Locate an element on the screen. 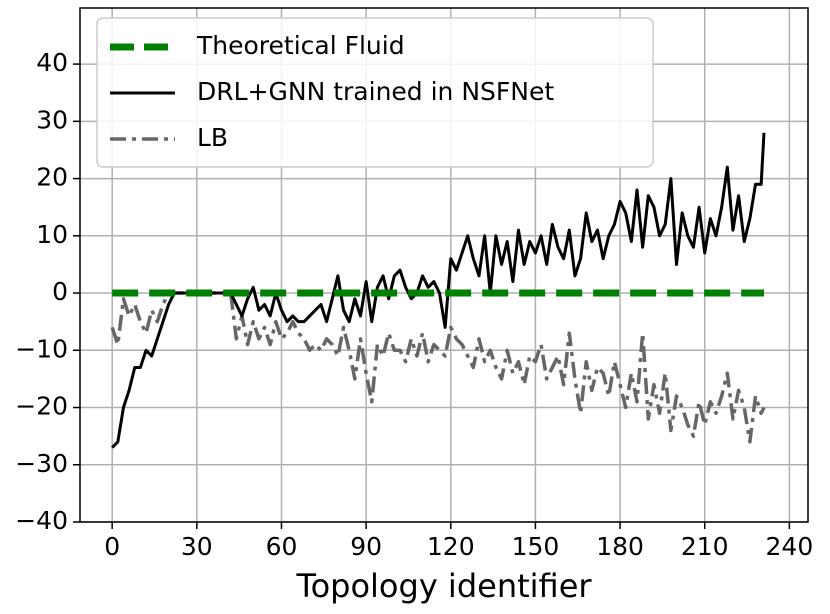 The image size is (830, 614). x-tick-label: 240 is located at coordinates (790, 546).